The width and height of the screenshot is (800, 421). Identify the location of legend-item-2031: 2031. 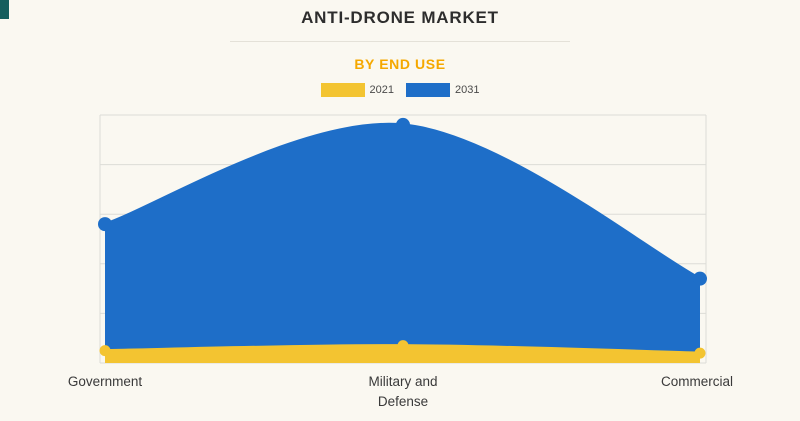
(442, 90).